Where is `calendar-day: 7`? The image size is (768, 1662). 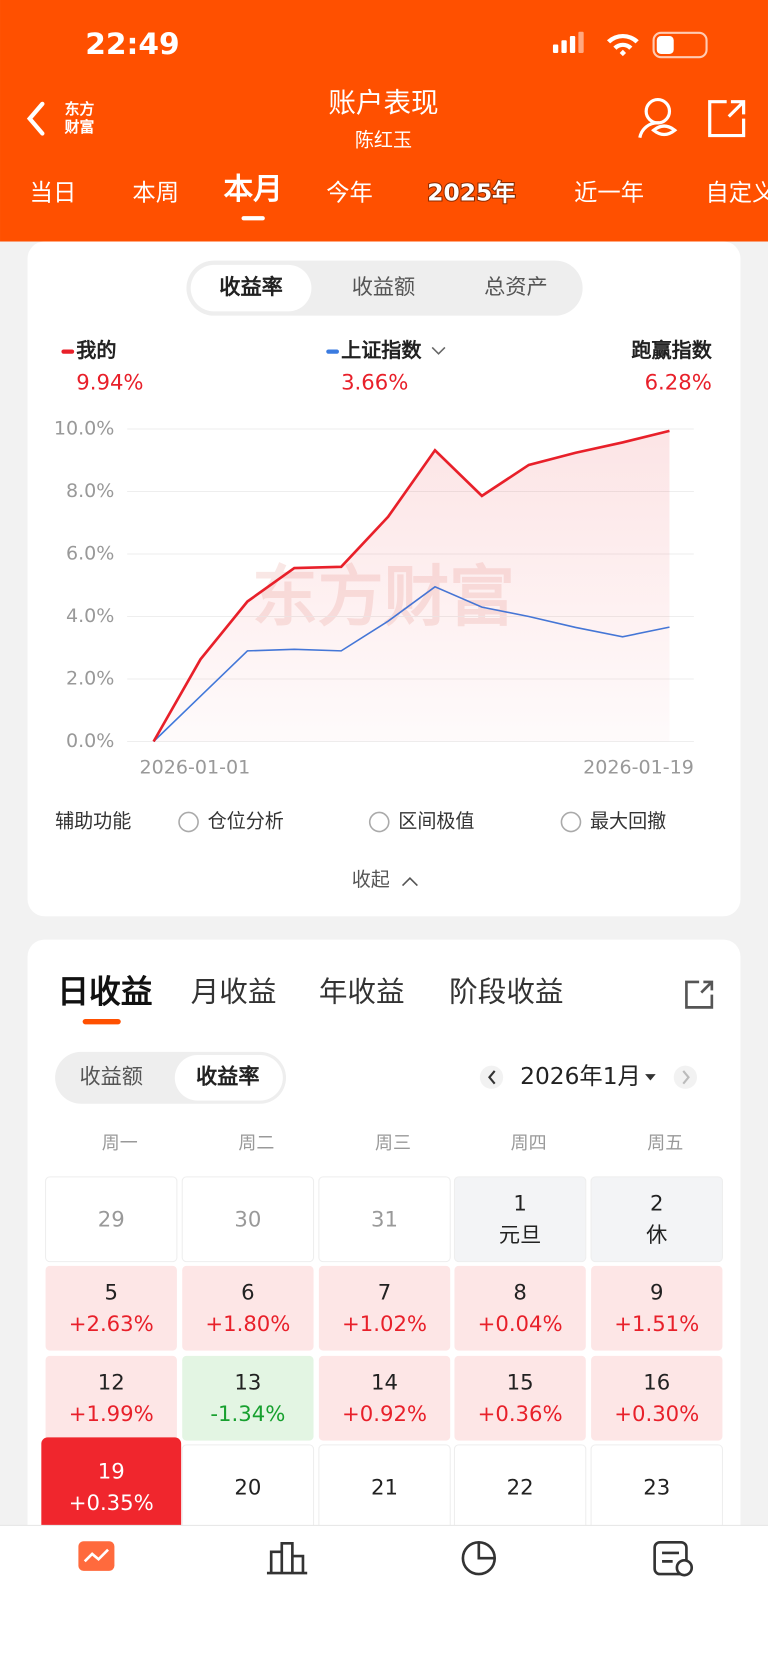
calendar-day: 7 is located at coordinates (384, 1291).